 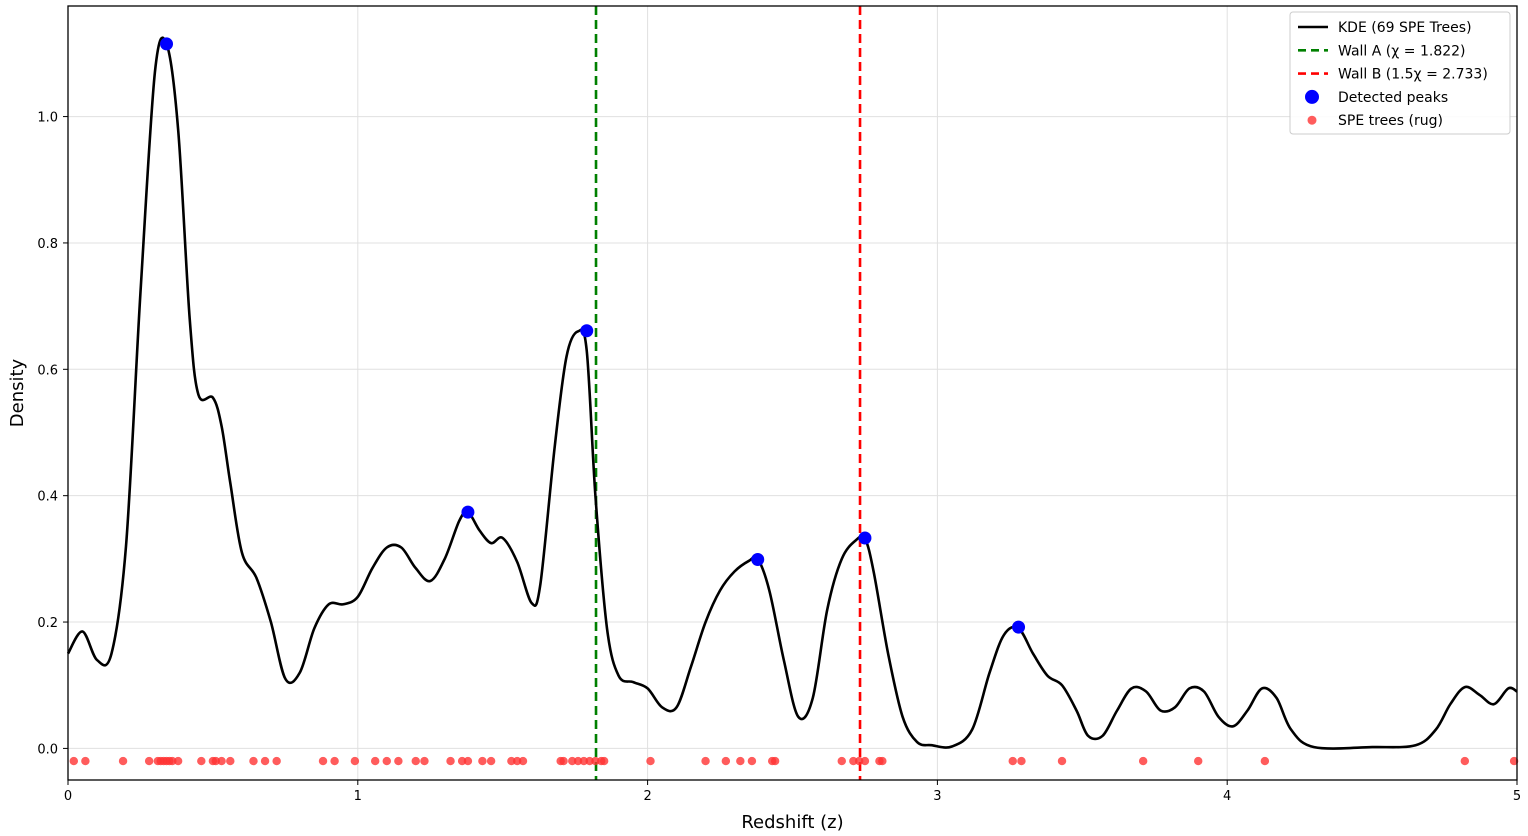 I want to click on x-tick-label: 3, so click(x=937, y=796).